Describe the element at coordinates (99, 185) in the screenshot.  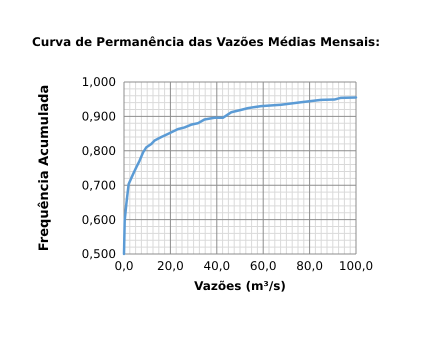
I see `y-tick-label: 0,700` at that location.